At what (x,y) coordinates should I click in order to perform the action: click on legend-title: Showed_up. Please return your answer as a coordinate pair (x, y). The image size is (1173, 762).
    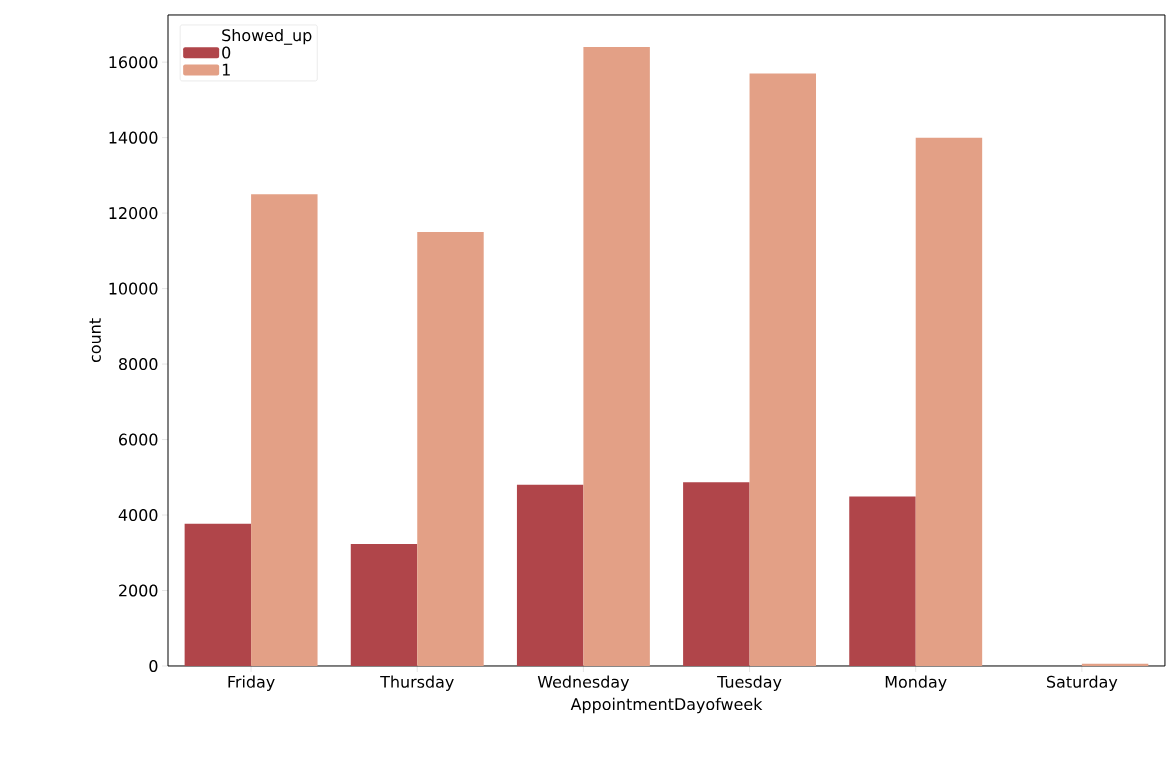
    Looking at the image, I should click on (267, 36).